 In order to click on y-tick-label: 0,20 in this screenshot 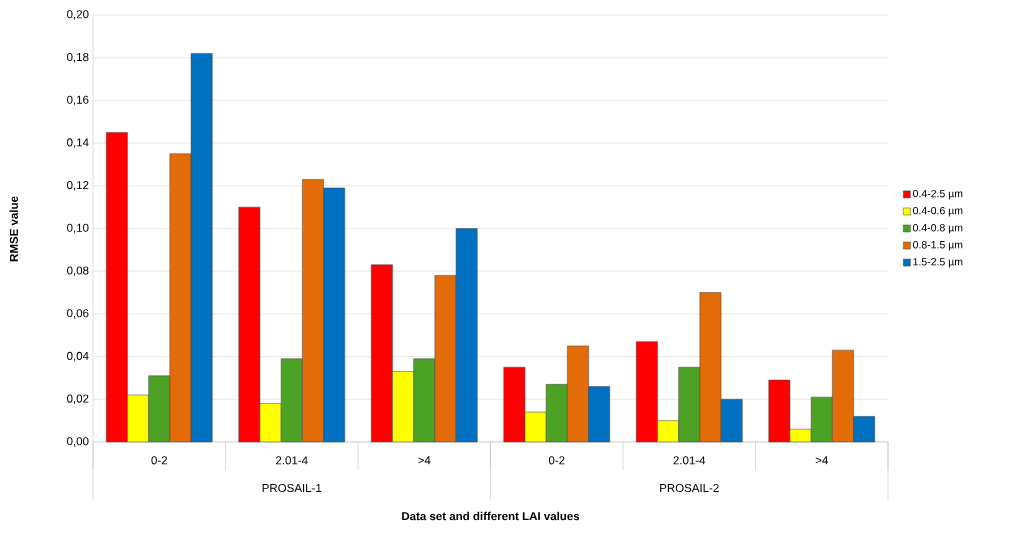, I will do `click(78, 15)`.